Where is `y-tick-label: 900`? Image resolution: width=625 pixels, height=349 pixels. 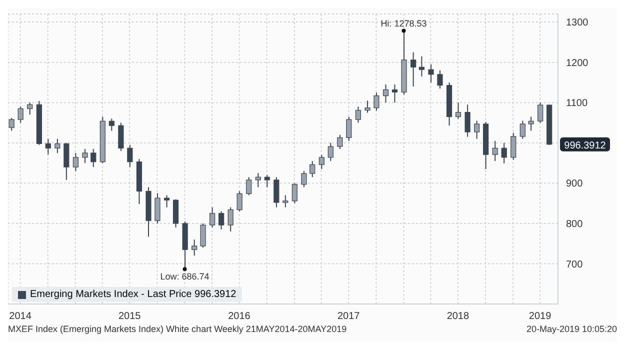
y-tick-label: 900 is located at coordinates (575, 184).